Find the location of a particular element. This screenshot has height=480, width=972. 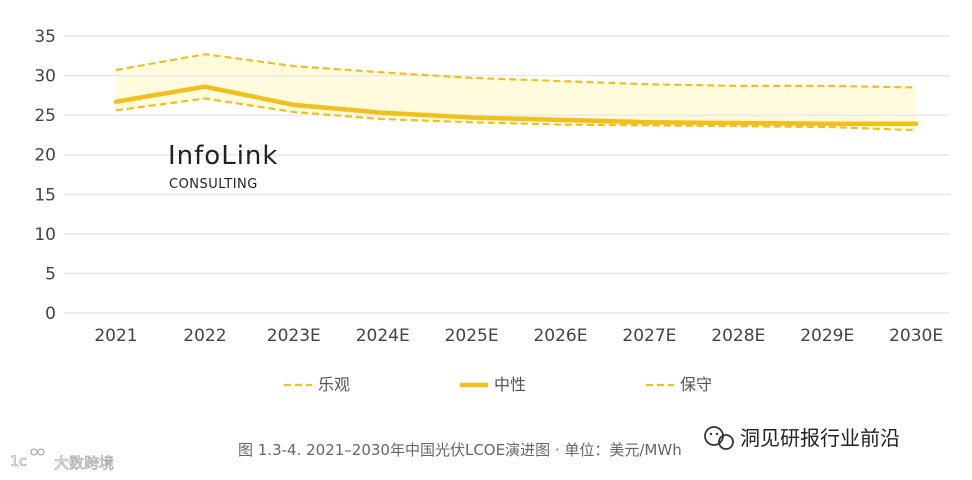

x-tick-label: 2030E is located at coordinates (916, 336).